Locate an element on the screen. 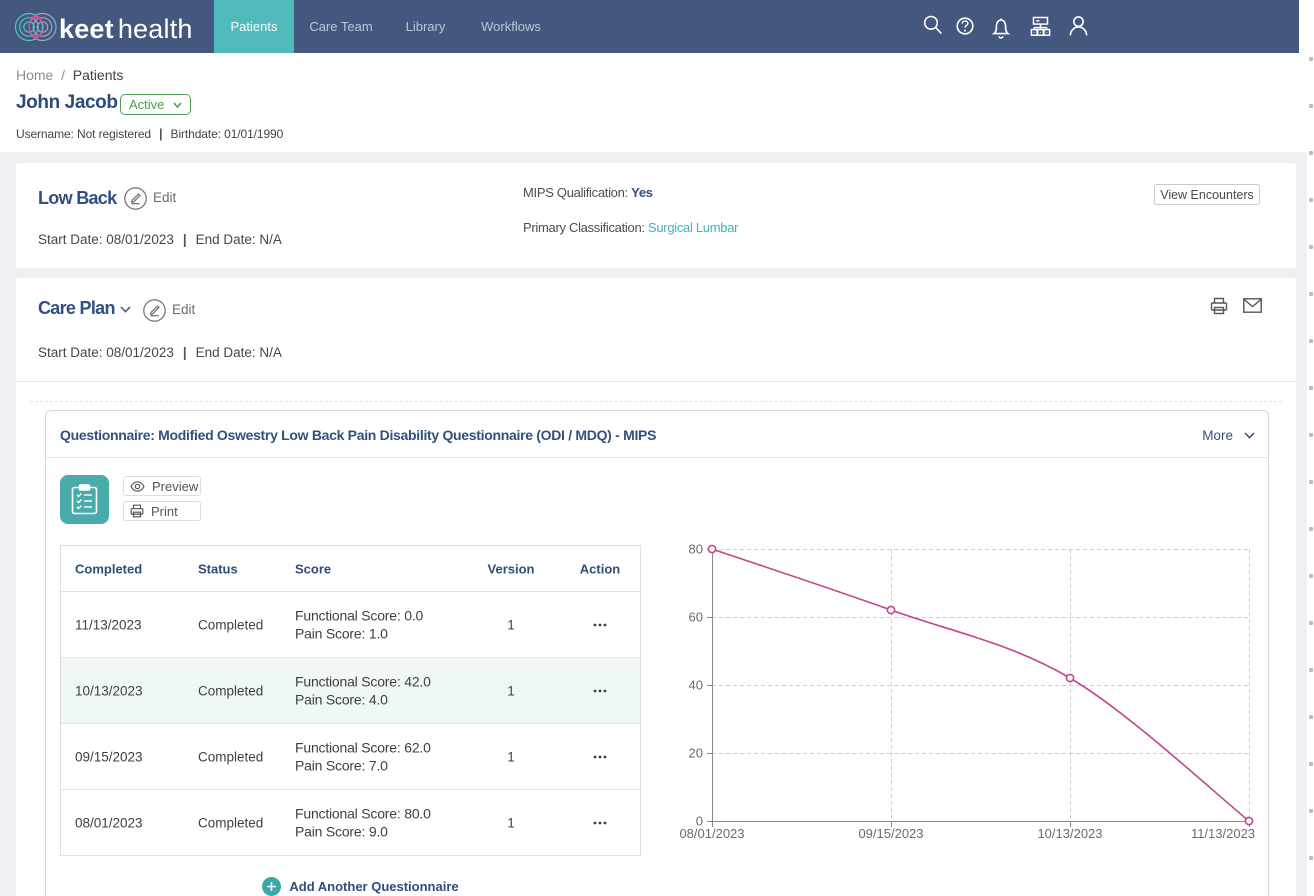  svg-text: 0 is located at coordinates (699, 821).